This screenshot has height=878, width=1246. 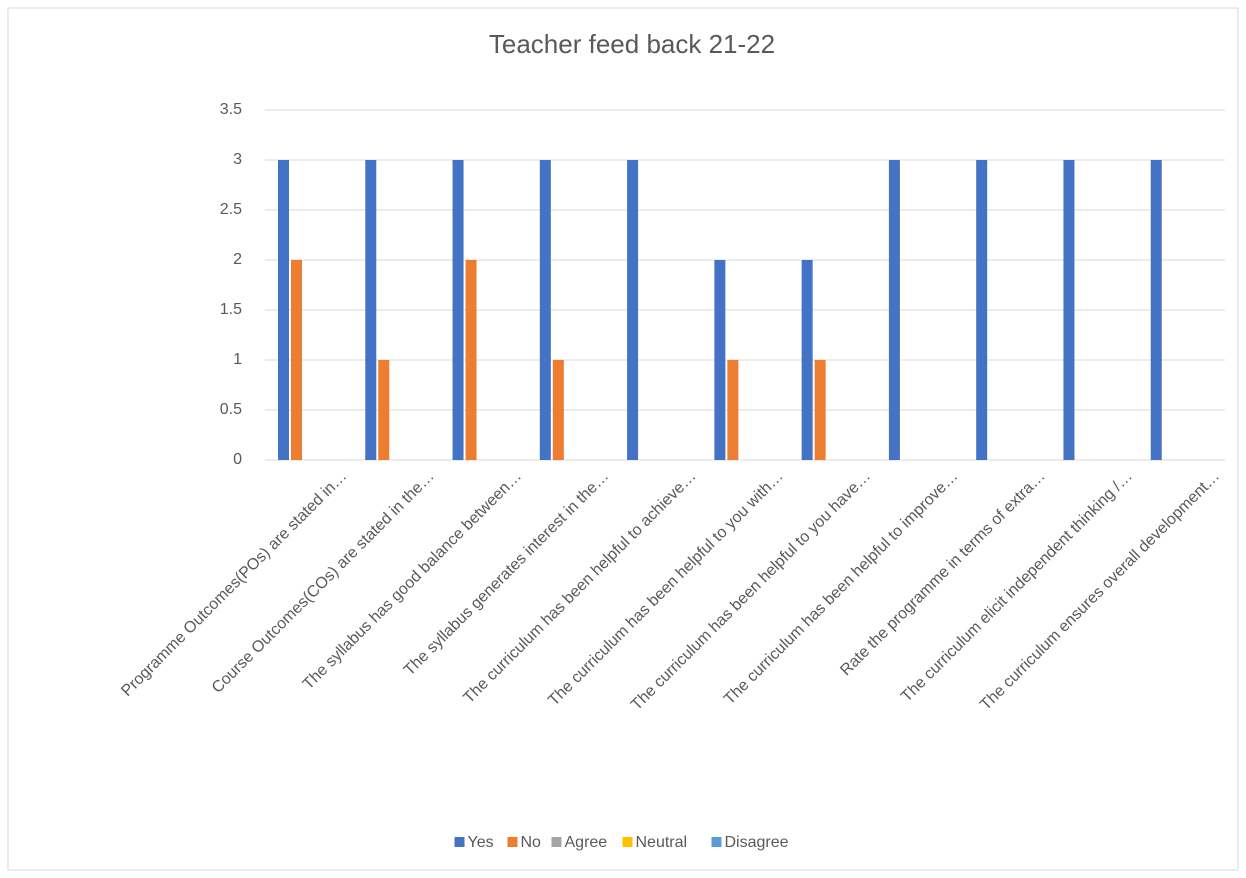 What do you see at coordinates (231, 409) in the screenshot?
I see `y-tick-label: 0.5` at bounding box center [231, 409].